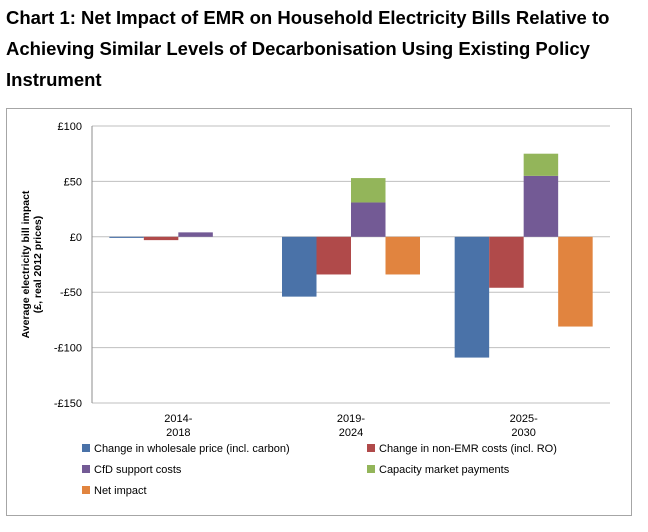 Image resolution: width=648 pixels, height=532 pixels. I want to click on legend-label: Change in non-EMR costs (incl. RO), so click(468, 449).